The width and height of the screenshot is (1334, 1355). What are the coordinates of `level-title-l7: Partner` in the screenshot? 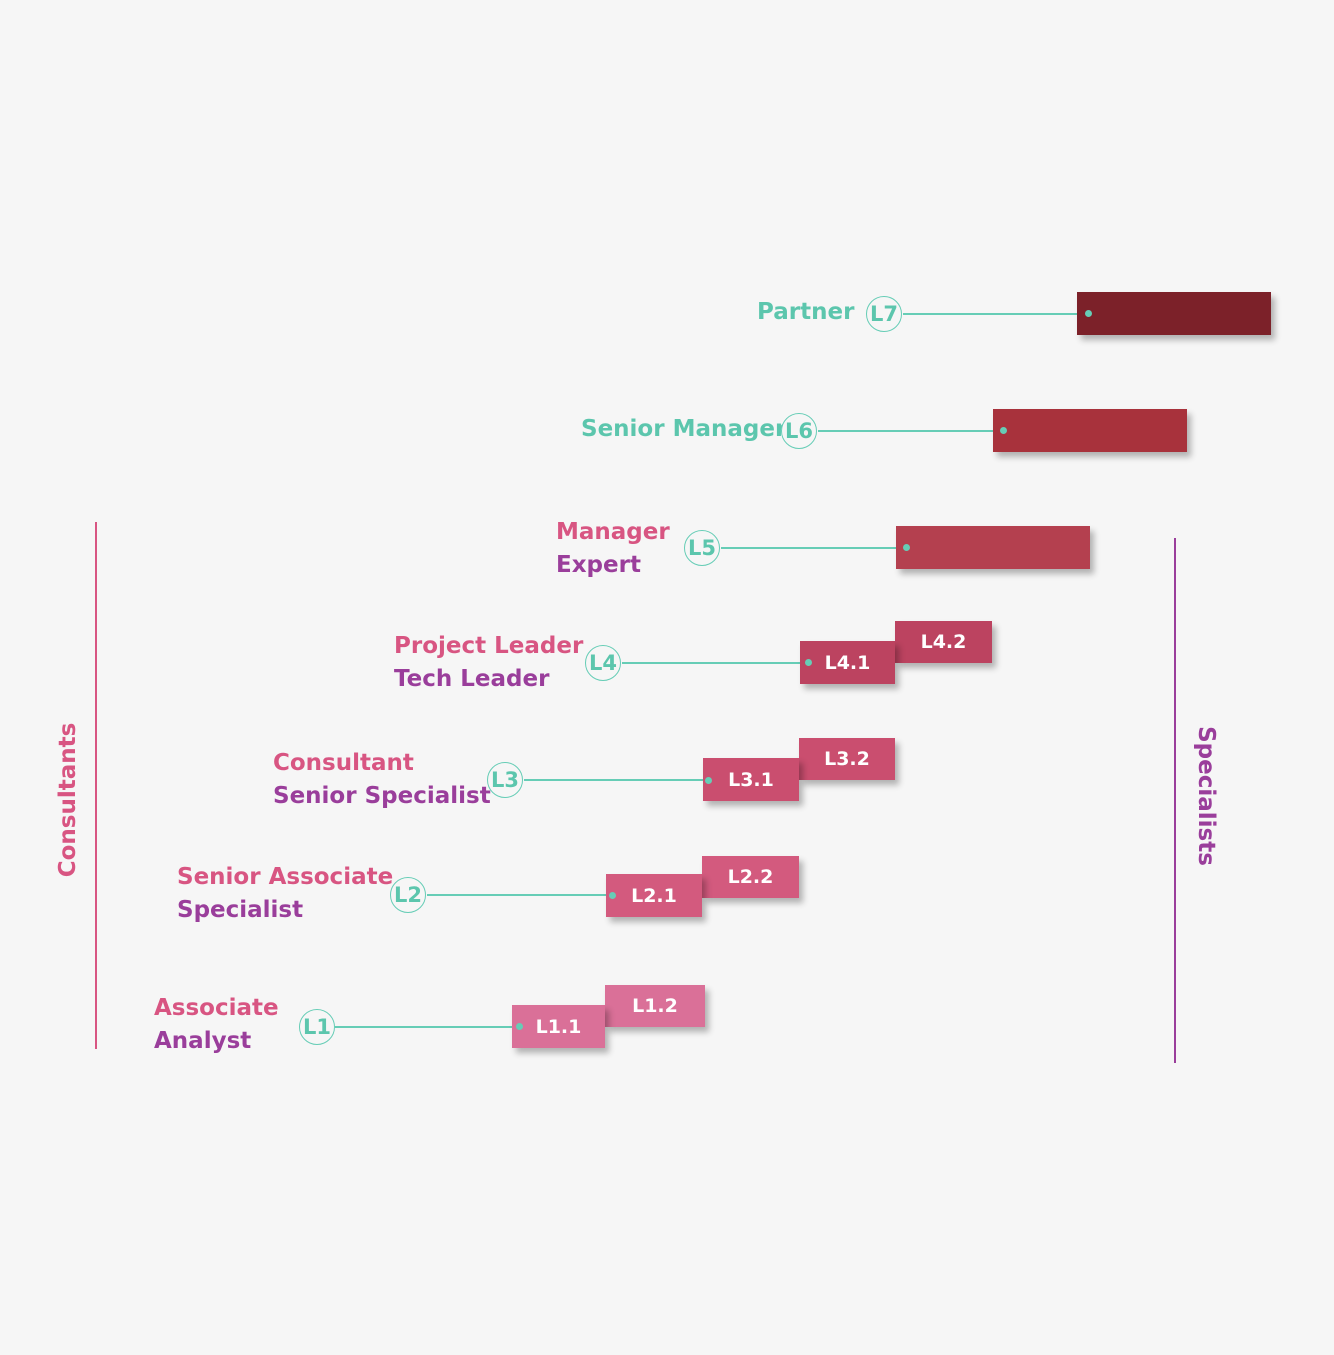 It's located at (806, 312).